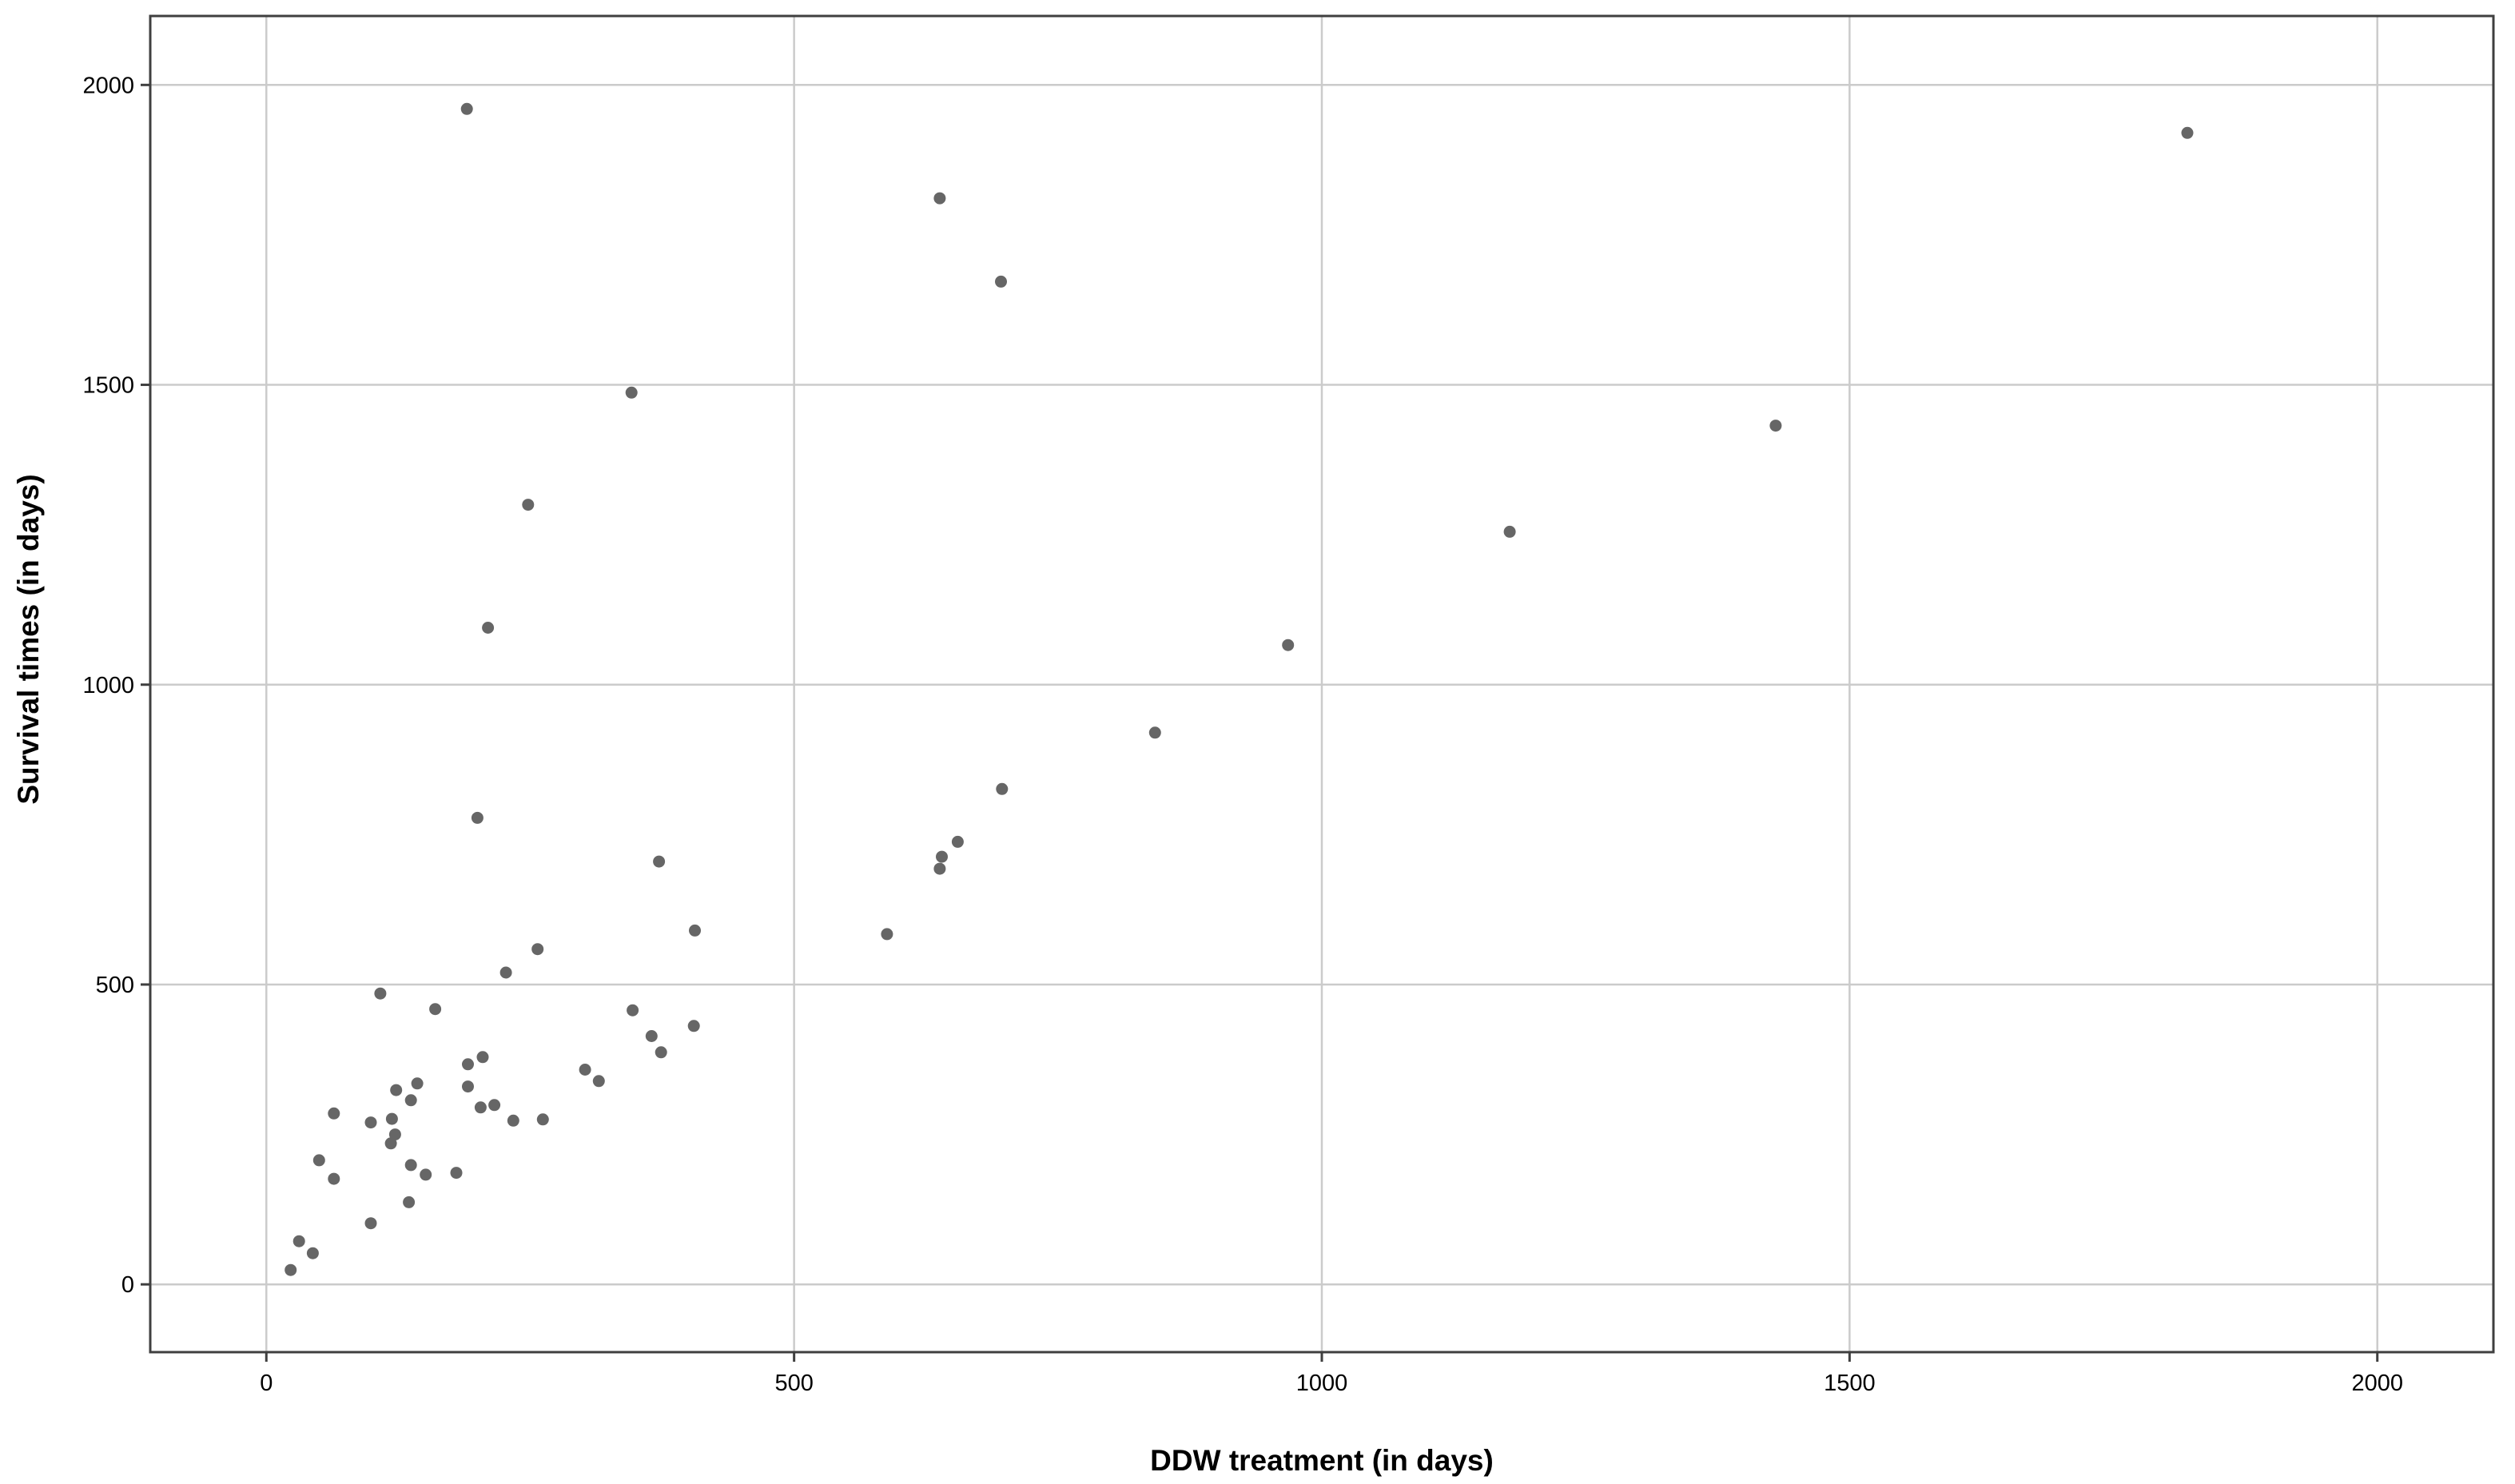 The image size is (2515, 1484). I want to click on x-axis-title: DDW treatment (in days), so click(1322, 1461).